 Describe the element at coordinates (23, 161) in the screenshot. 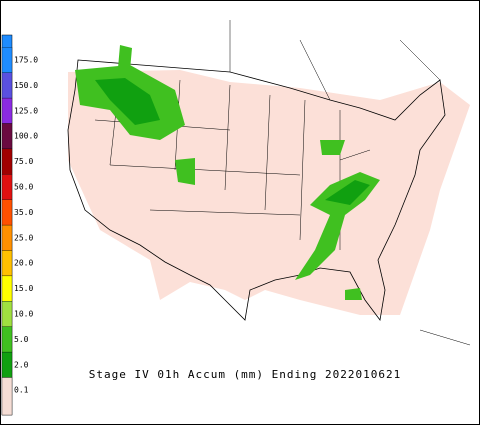

I see `legend-label: 75.0` at that location.